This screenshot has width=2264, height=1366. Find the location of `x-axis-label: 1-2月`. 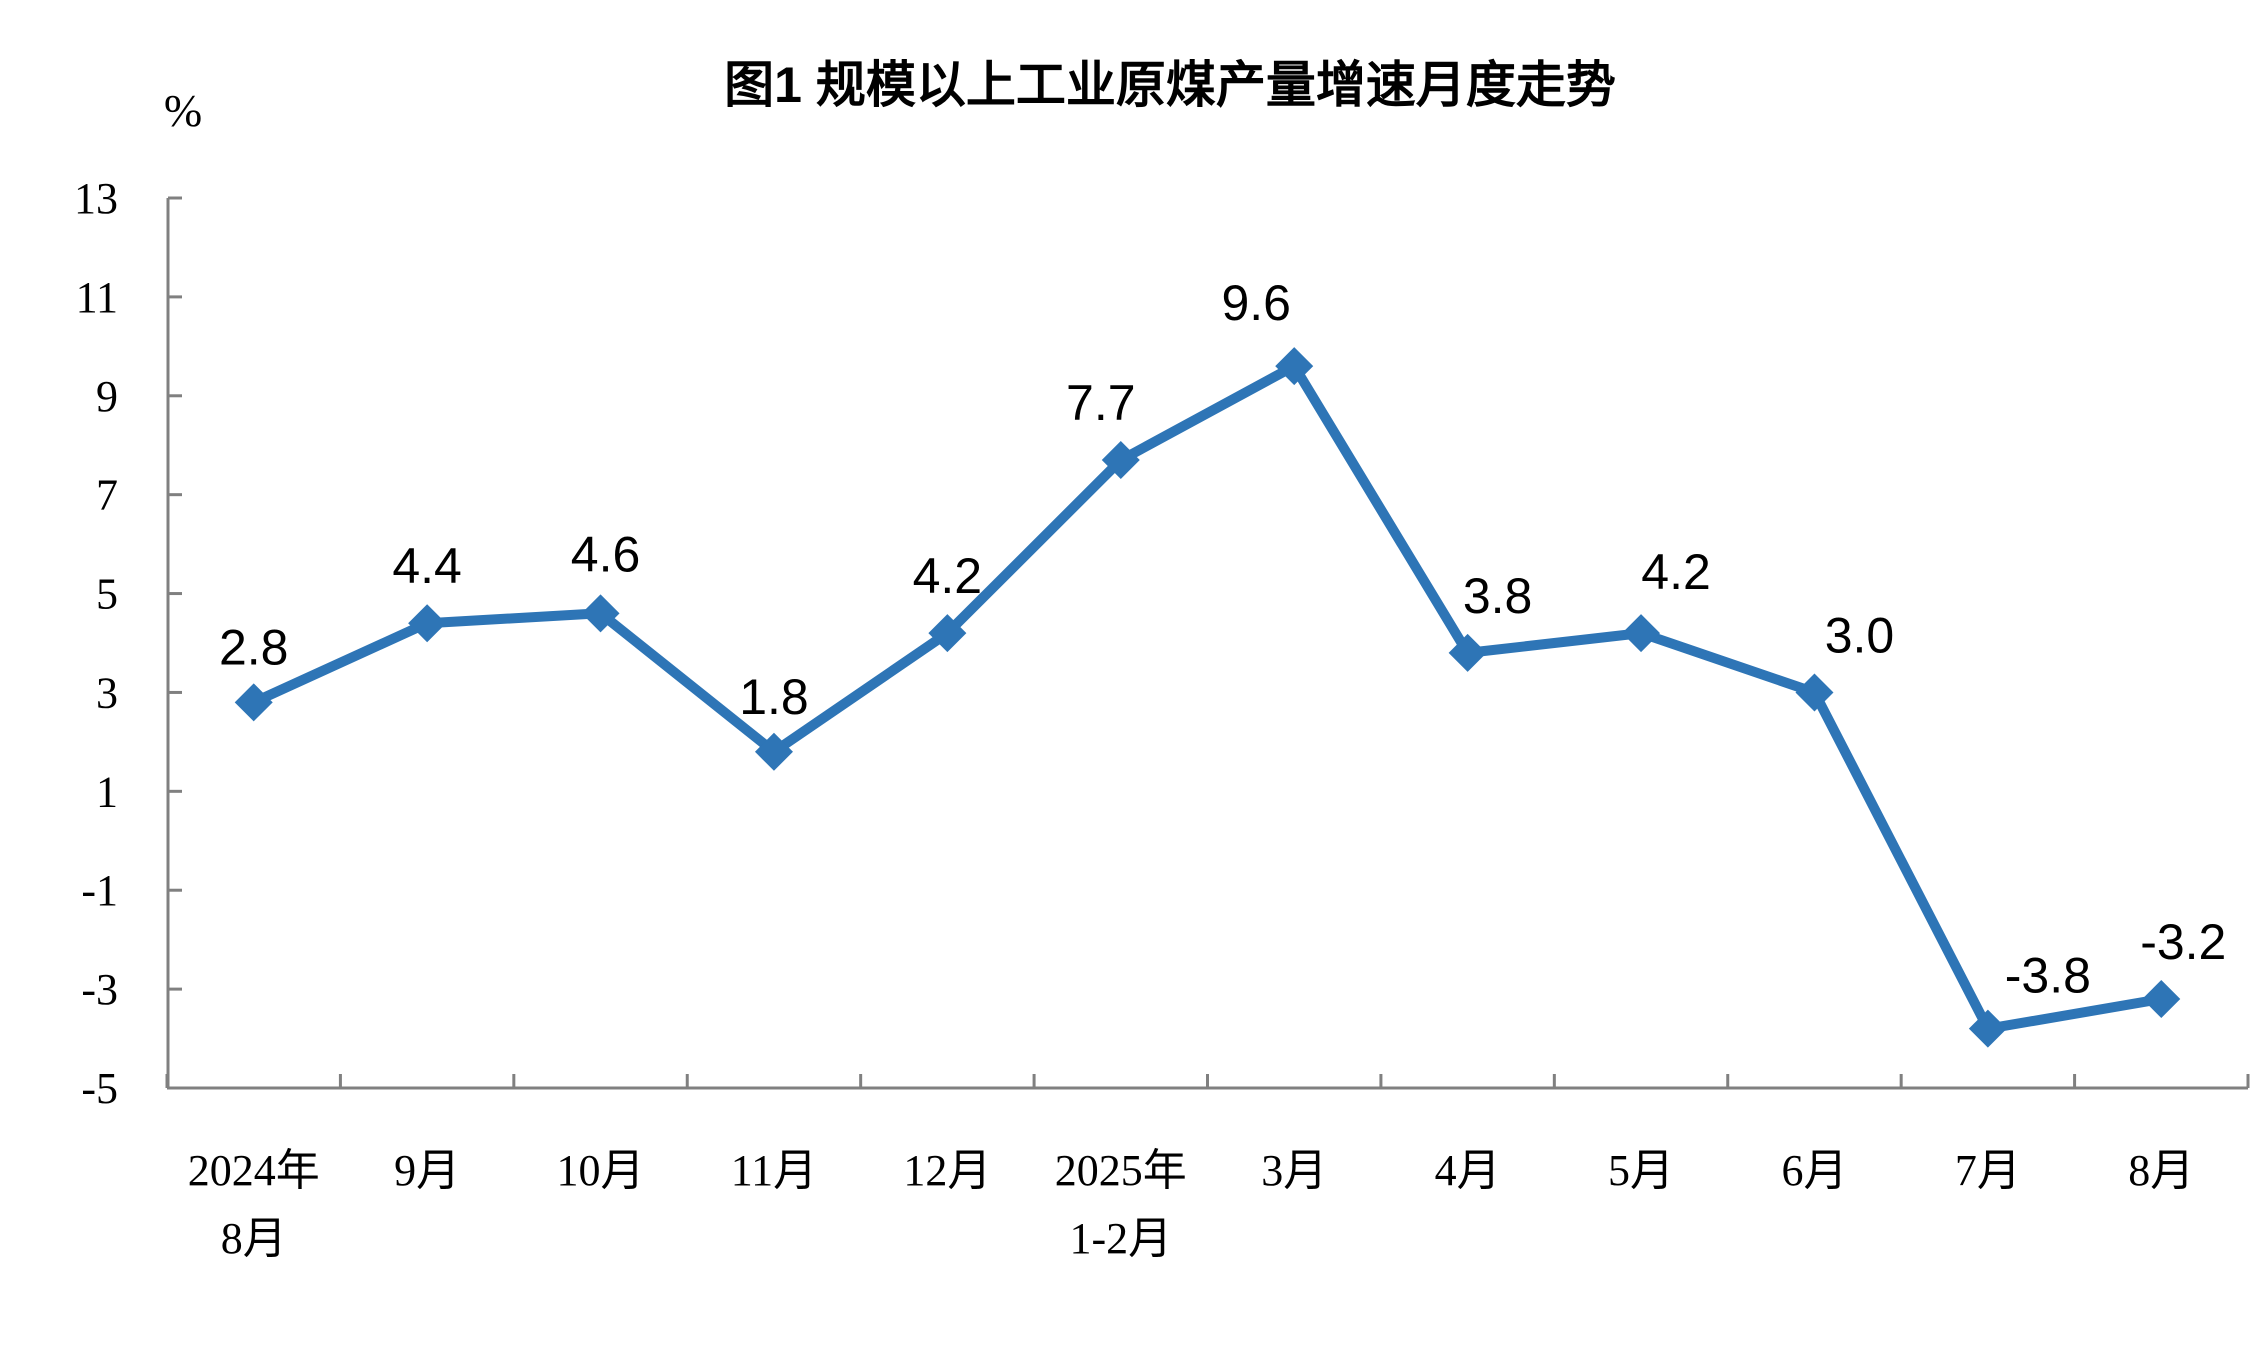

x-axis-label: 1-2月 is located at coordinates (1120, 1238).